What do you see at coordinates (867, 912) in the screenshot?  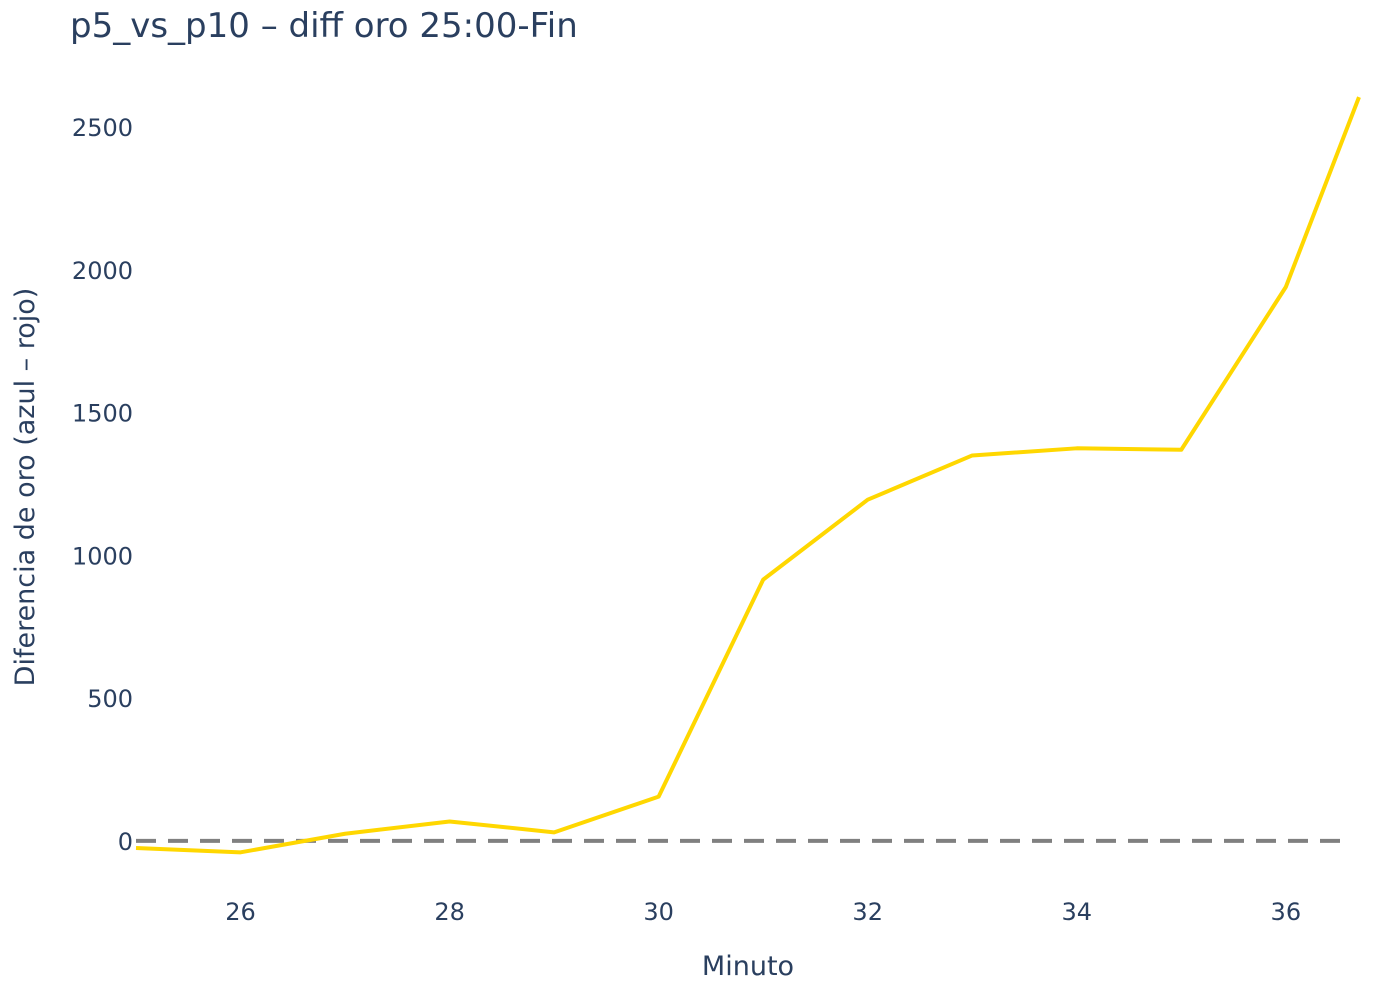 I see `x-tick-label: 32` at bounding box center [867, 912].